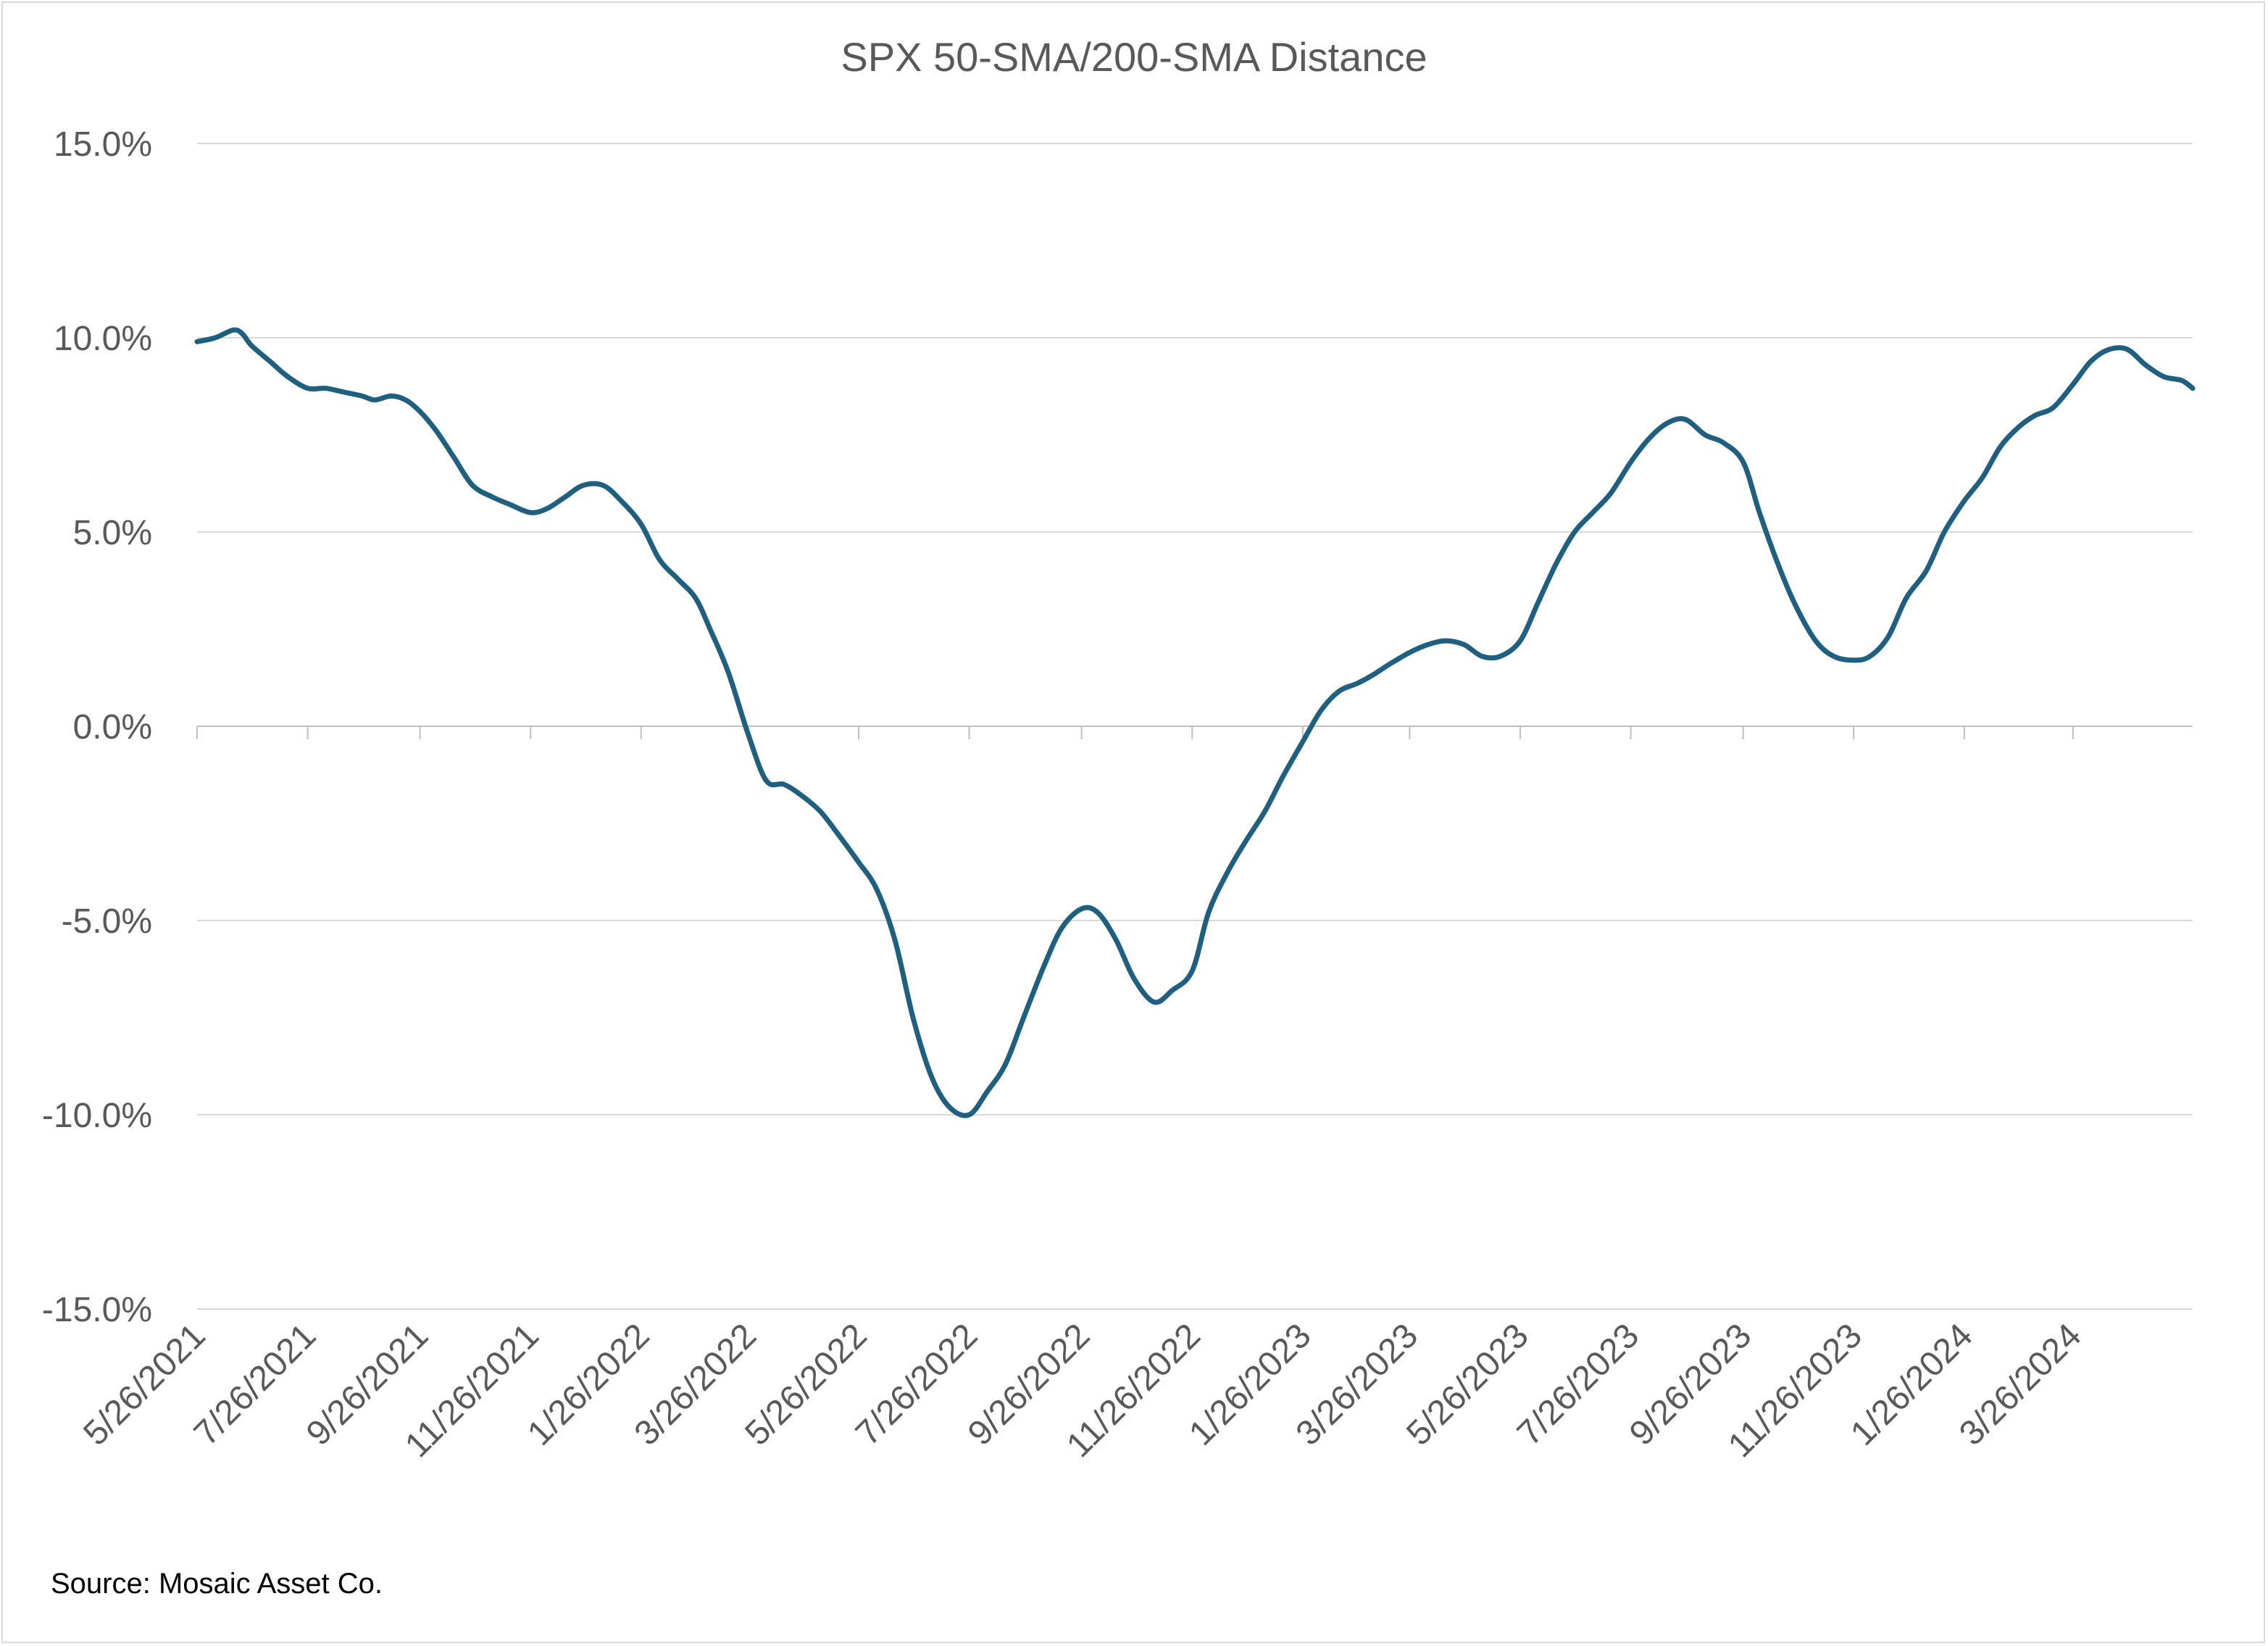 Image resolution: width=2268 pixels, height=1646 pixels. Describe the element at coordinates (1467, 1384) in the screenshot. I see `x-tick-label: 5/26/2023` at that location.